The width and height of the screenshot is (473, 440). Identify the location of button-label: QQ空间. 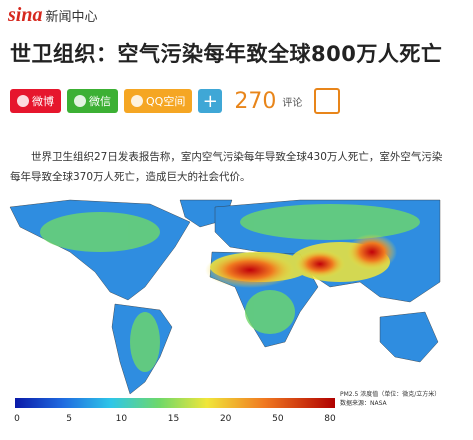
(166, 101).